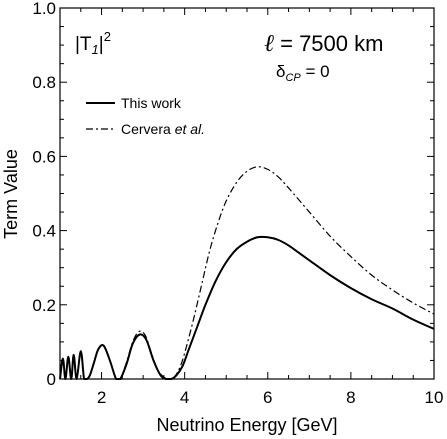 Image resolution: width=447 pixels, height=439 pixels. What do you see at coordinates (184, 397) in the screenshot?
I see `x-tick-label: 4` at bounding box center [184, 397].